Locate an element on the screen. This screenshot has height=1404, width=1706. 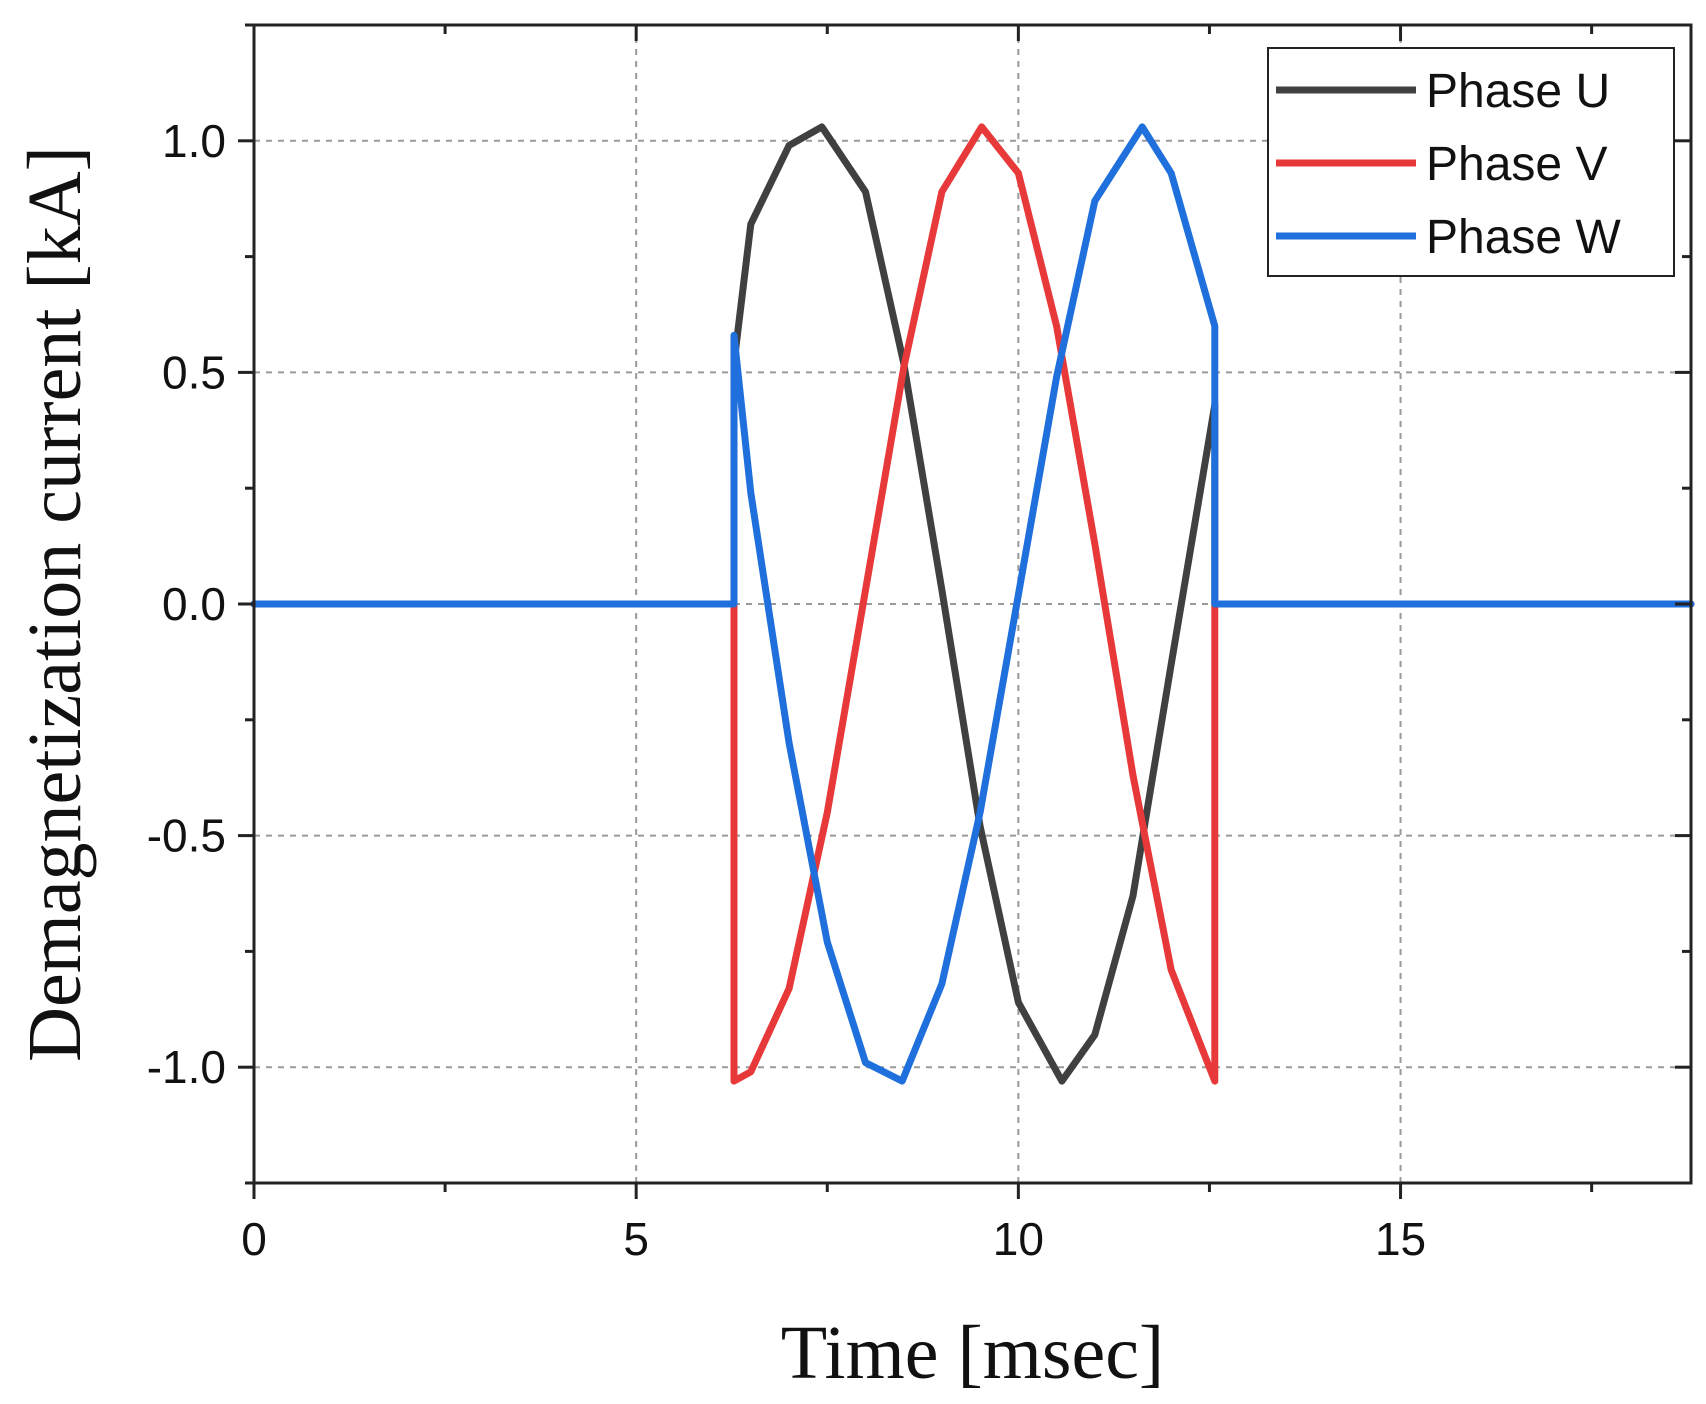
y-tick-label: 0.5 is located at coordinates (194, 372).